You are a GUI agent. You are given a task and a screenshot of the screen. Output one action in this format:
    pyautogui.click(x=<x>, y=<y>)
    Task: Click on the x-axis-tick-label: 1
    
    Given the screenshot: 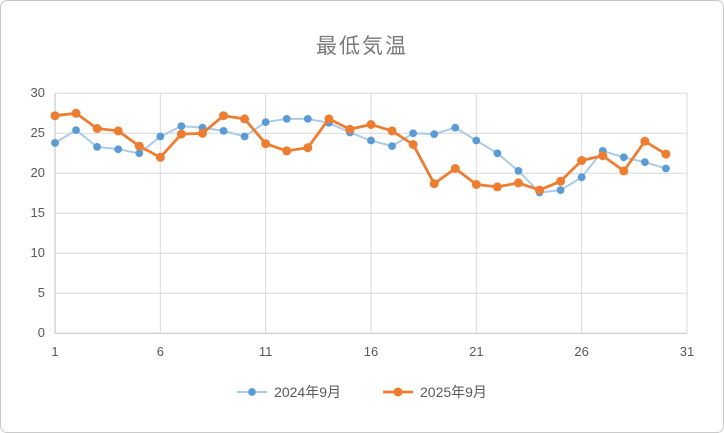 What is the action you would take?
    pyautogui.click(x=55, y=351)
    